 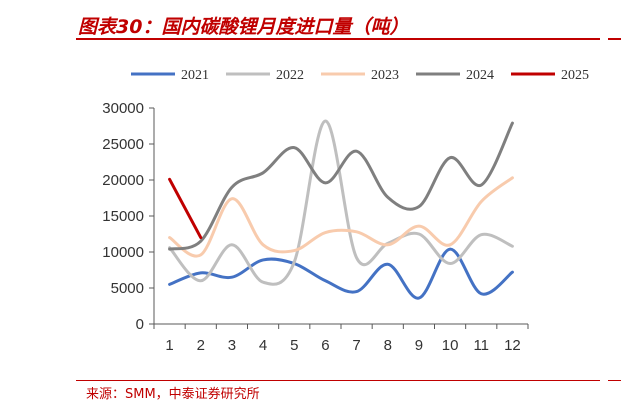 I want to click on series-line-2023, so click(x=341, y=217).